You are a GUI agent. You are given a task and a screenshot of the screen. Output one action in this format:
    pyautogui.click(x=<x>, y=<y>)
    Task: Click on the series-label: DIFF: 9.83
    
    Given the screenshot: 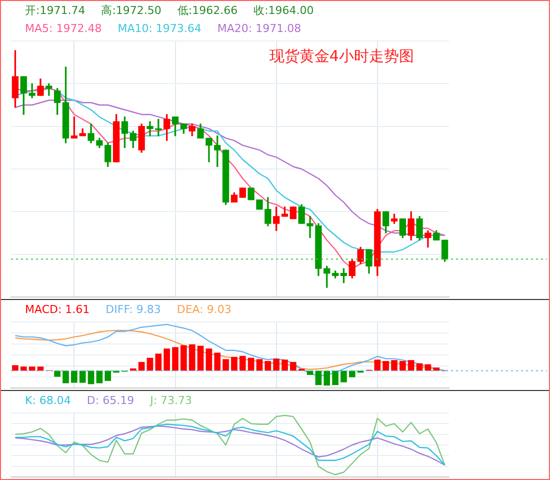 What is the action you would take?
    pyautogui.click(x=133, y=309)
    